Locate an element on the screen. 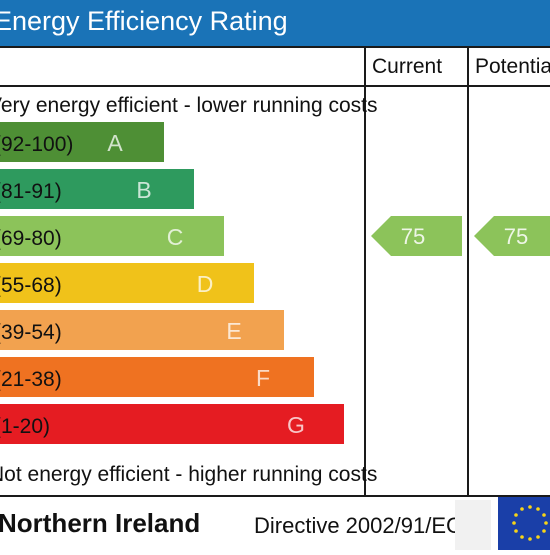 The image size is (550, 555). band-a is located at coordinates (82, 142).